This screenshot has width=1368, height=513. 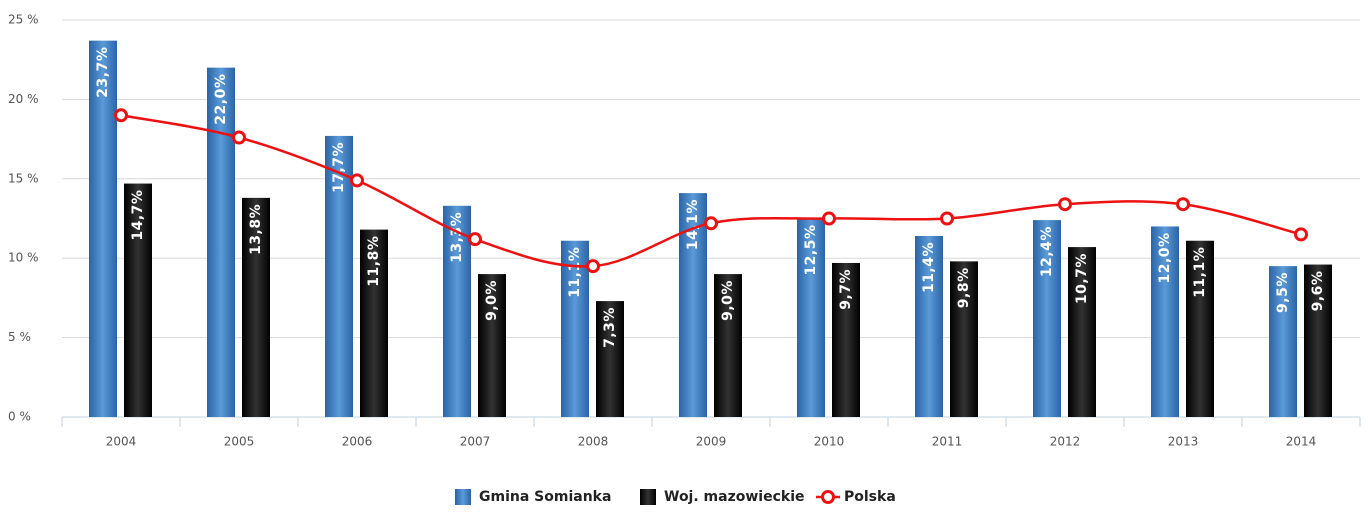 What do you see at coordinates (828, 497) in the screenshot?
I see `legend-marker` at bounding box center [828, 497].